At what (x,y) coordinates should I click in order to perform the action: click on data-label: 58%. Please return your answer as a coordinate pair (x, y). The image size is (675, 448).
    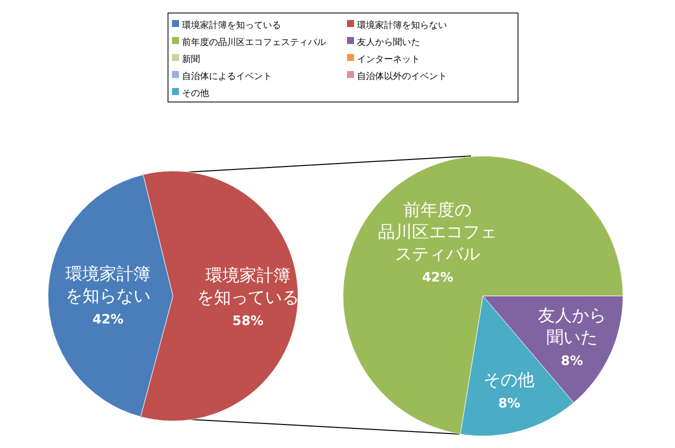
    Looking at the image, I should click on (248, 321).